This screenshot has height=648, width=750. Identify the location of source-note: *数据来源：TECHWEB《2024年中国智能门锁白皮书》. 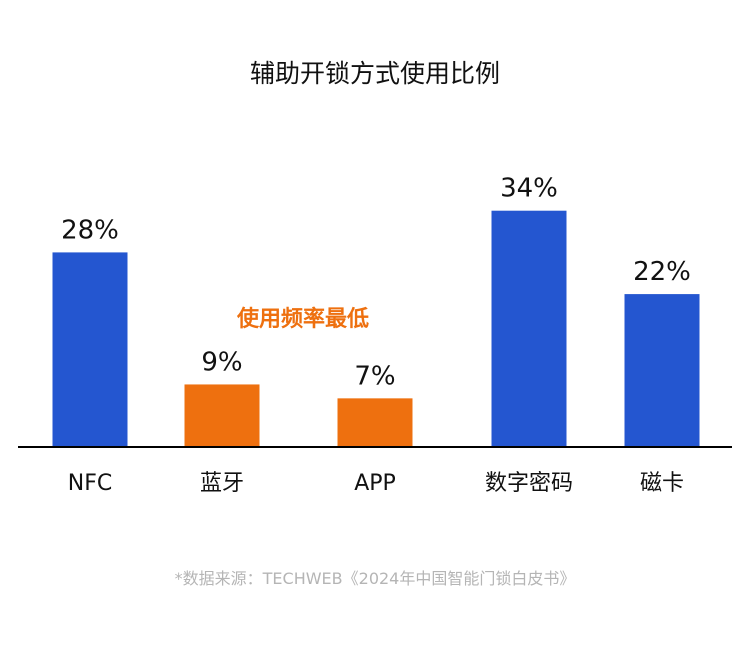
(375, 578).